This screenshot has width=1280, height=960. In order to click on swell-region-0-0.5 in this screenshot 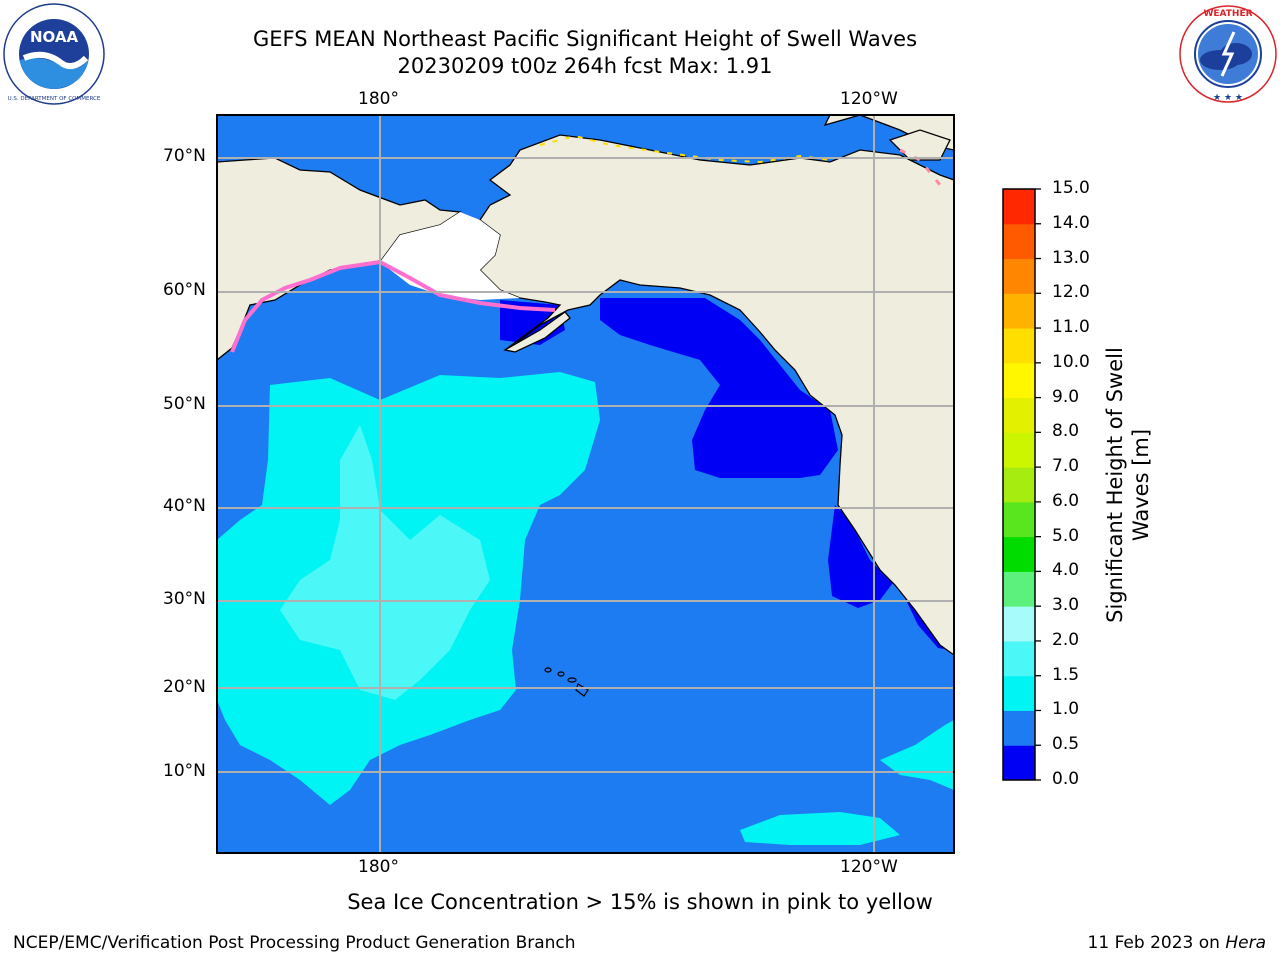, I will do `click(719, 388)`.